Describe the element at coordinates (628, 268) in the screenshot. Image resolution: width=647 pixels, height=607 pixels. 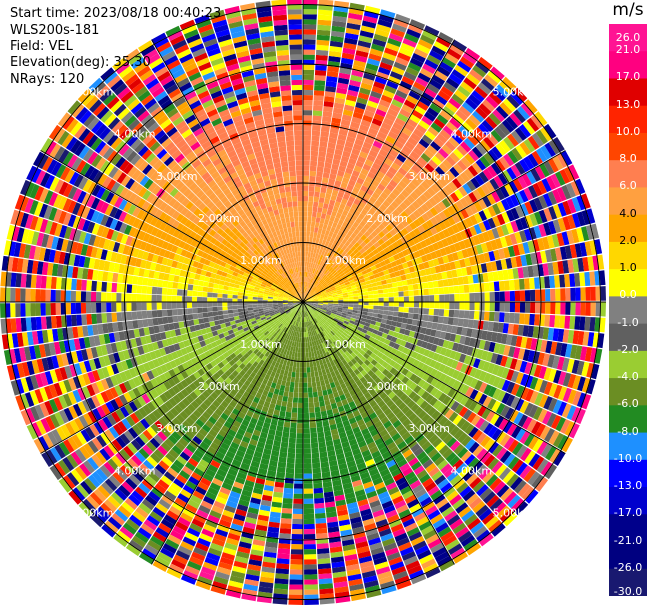
I see `colorbar-tick-label: 1.0` at that location.